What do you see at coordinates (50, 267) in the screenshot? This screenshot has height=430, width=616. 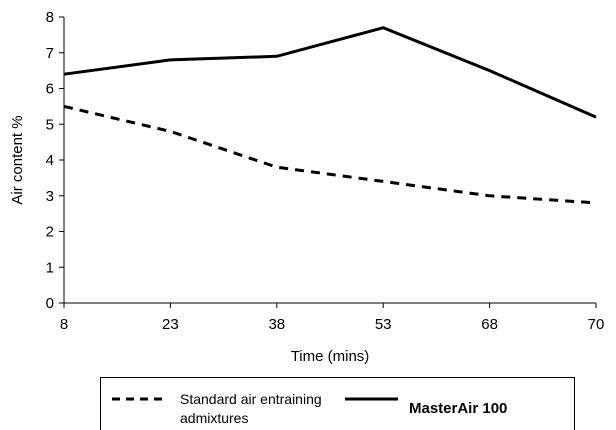 I see `y-tick-label: 1` at bounding box center [50, 267].